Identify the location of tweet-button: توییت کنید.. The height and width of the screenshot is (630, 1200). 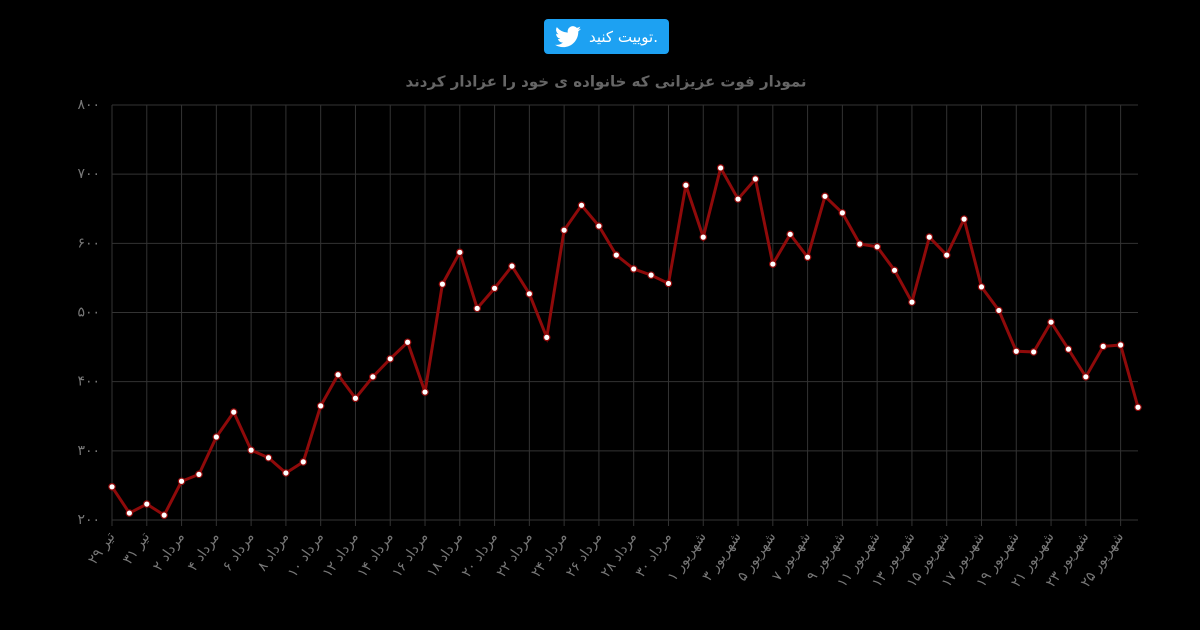
(606, 36).